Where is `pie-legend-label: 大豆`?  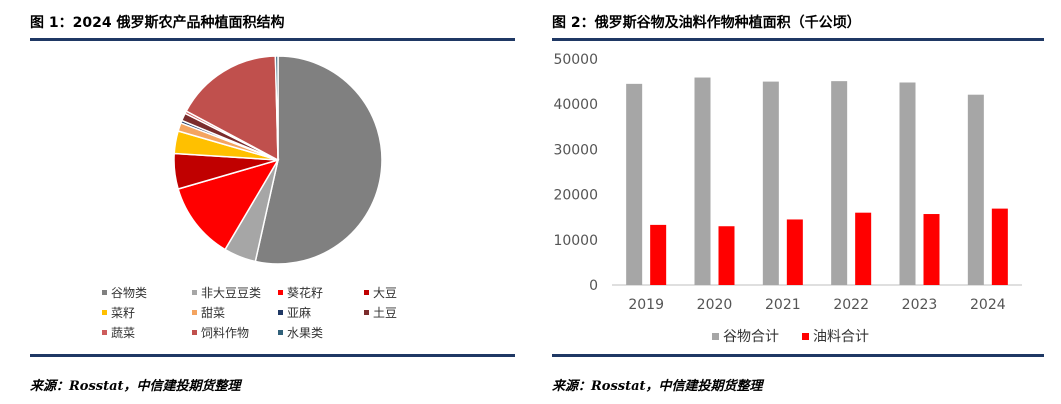 pie-legend-label: 大豆 is located at coordinates (385, 292).